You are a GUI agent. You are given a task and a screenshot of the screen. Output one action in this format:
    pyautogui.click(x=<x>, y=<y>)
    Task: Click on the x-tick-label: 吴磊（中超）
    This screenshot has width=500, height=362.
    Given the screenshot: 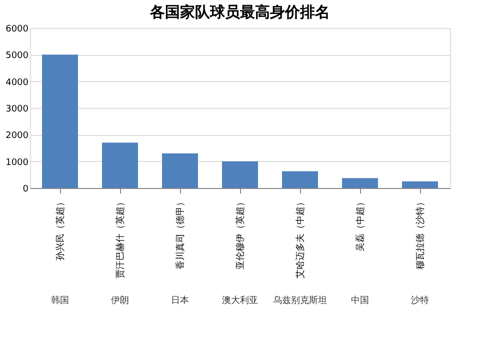 What is the action you would take?
    pyautogui.click(x=360, y=225)
    